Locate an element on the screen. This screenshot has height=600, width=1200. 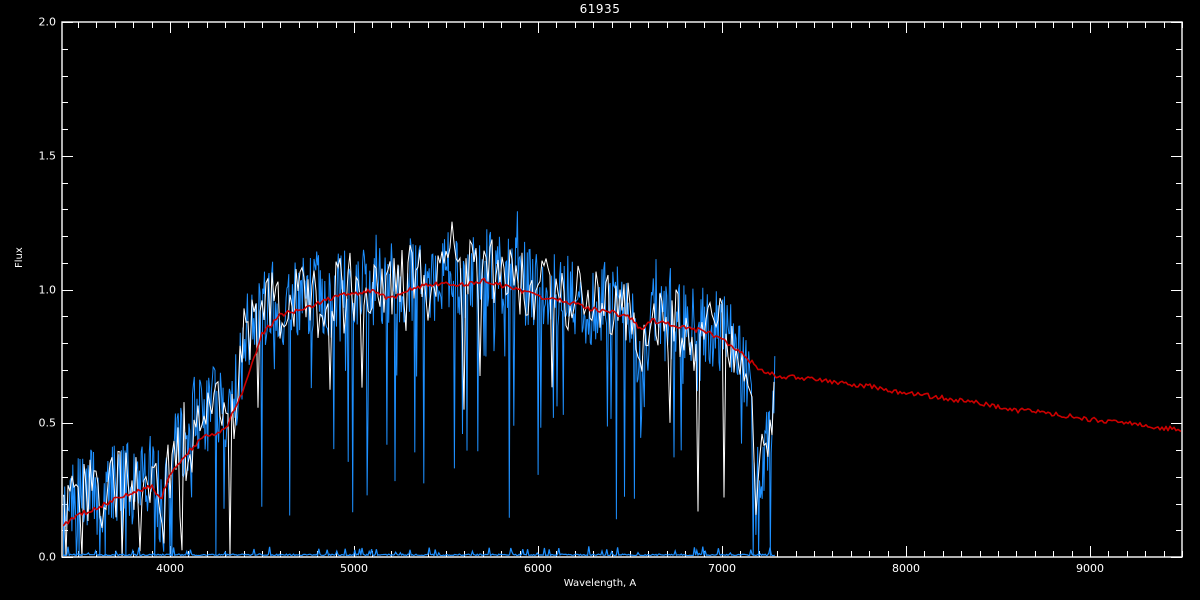
error-array-blue is located at coordinates (419, 551).